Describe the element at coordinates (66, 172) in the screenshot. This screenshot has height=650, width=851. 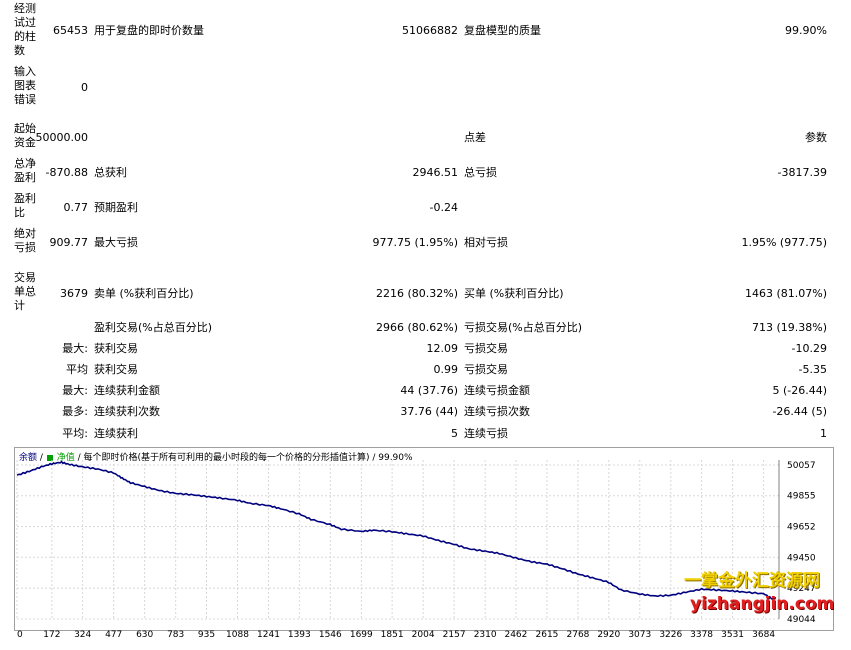
I see `net-profit-value: -870.88` at that location.